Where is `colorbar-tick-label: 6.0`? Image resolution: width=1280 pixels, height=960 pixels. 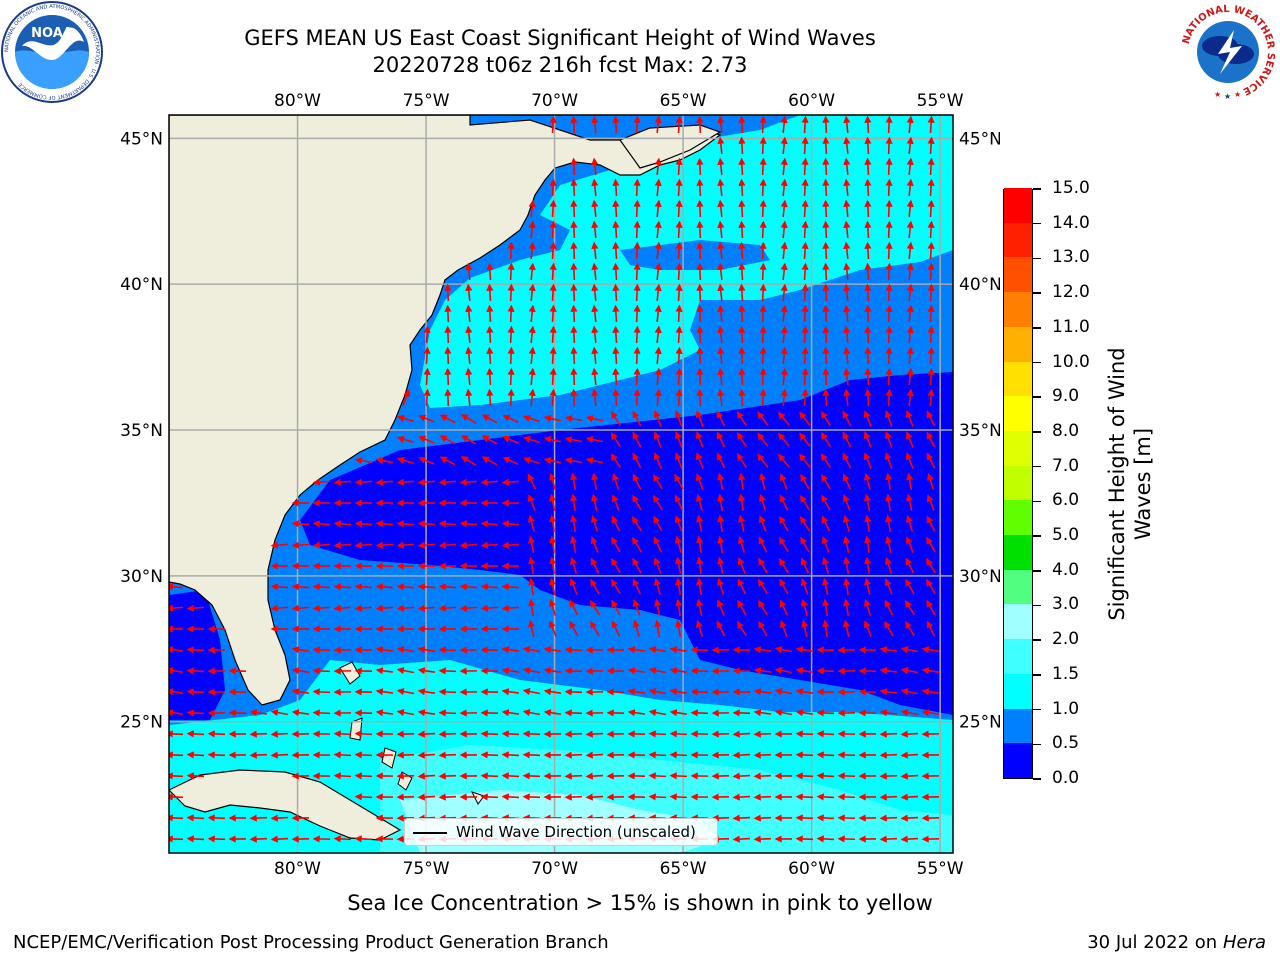 colorbar-tick-label: 6.0 is located at coordinates (1066, 500).